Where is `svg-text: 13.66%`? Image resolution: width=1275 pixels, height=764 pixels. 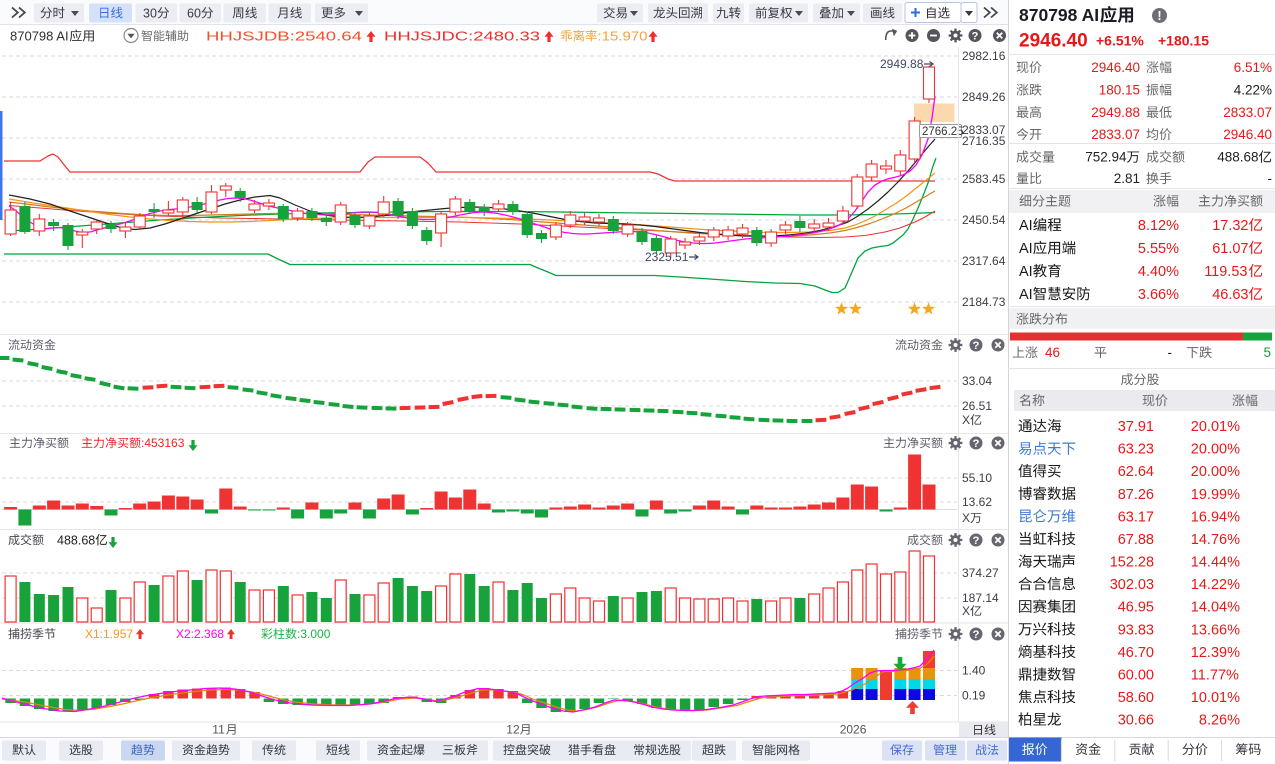
svg-text: 13.66% is located at coordinates (1215, 630).